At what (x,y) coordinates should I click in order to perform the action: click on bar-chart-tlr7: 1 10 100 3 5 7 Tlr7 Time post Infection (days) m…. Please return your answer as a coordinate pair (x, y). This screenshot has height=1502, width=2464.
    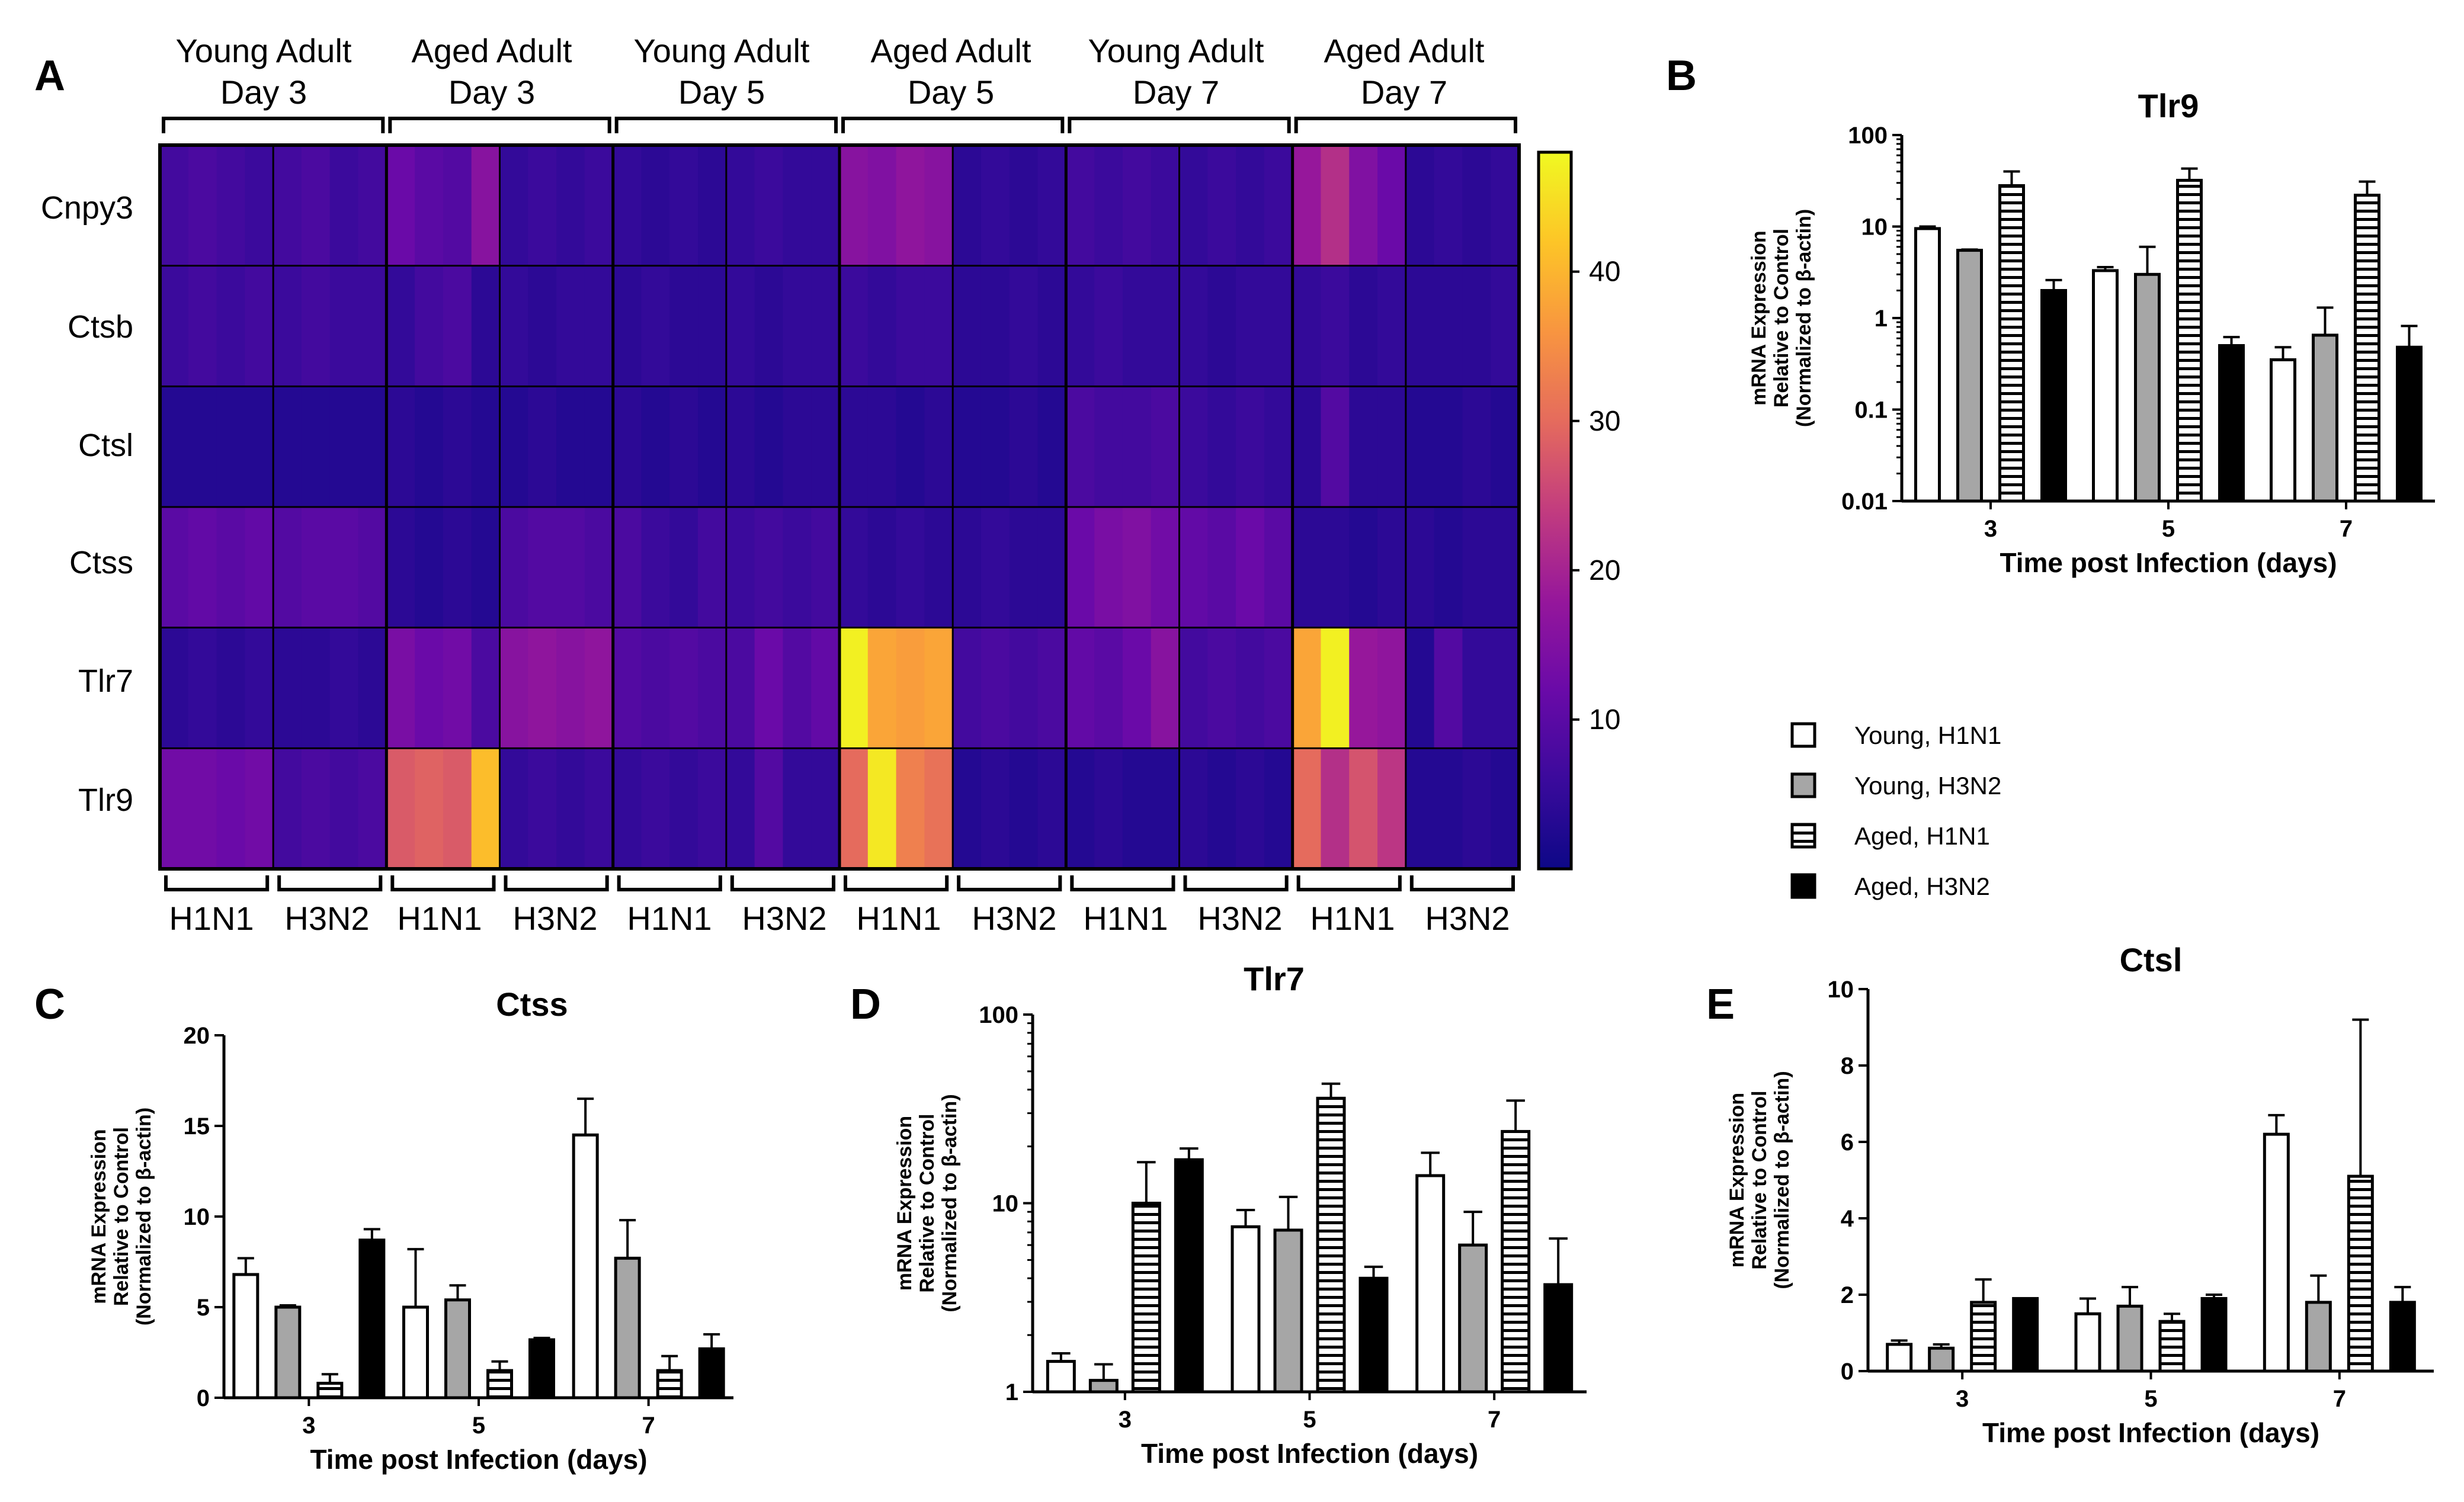
    Looking at the image, I should click on (1240, 1214).